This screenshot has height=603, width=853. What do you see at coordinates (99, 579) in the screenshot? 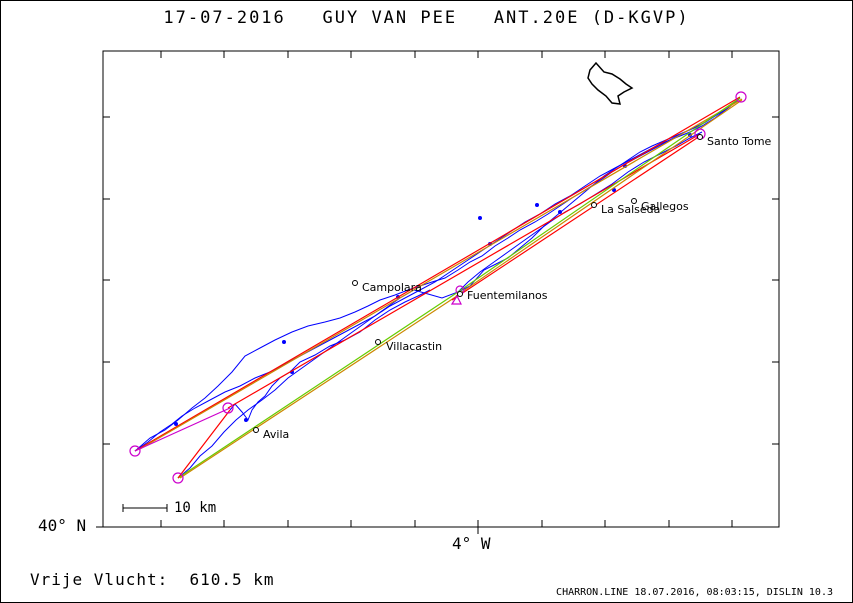
I see `distance-label: Vrije Vlucht:` at bounding box center [99, 579].